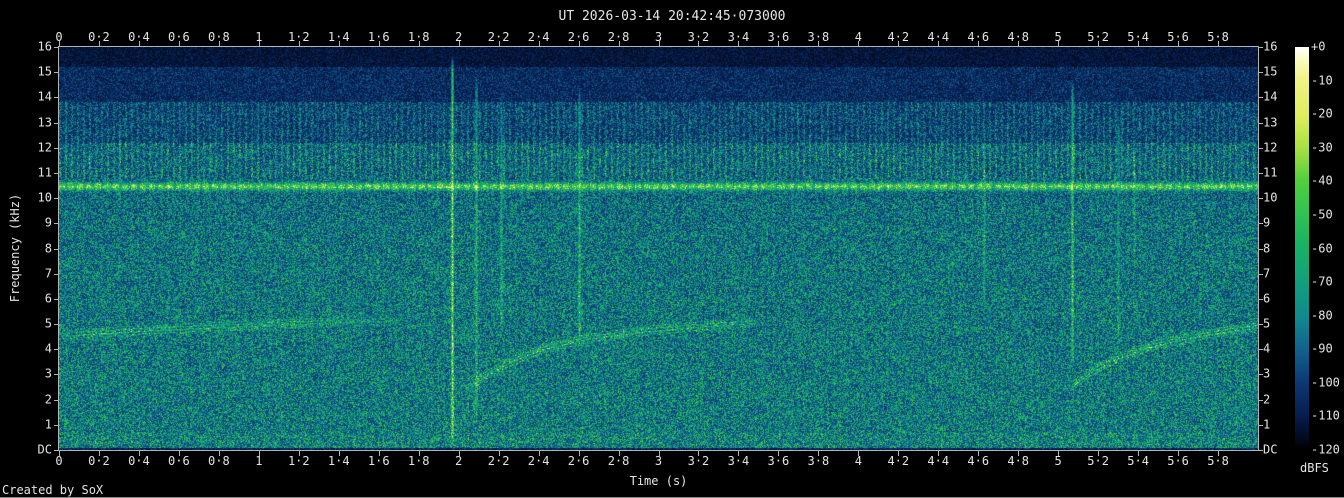 This screenshot has width=1344, height=498. I want to click on time-tick-label: 5·8, so click(1218, 461).